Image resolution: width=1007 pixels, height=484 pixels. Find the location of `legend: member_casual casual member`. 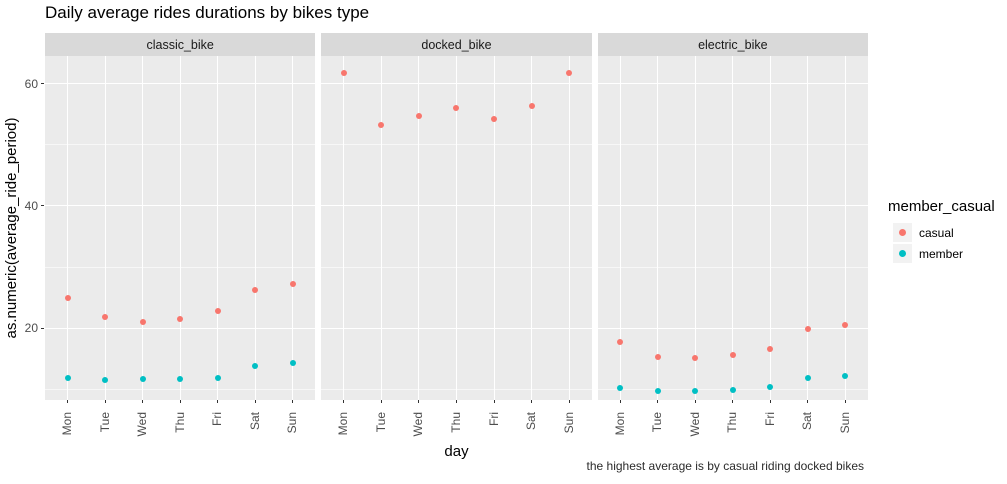

legend: member_casual casual member is located at coordinates (940, 230).